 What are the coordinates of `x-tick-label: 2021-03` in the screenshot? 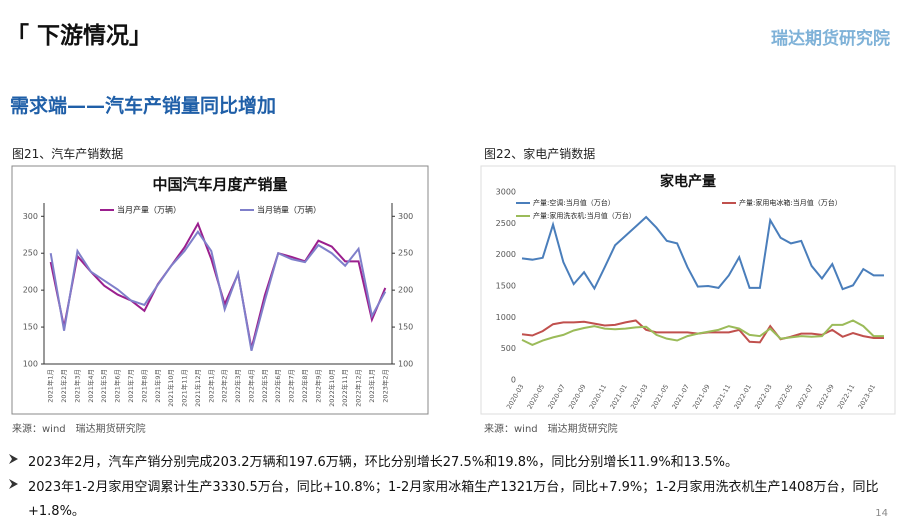 It's located at (639, 397).